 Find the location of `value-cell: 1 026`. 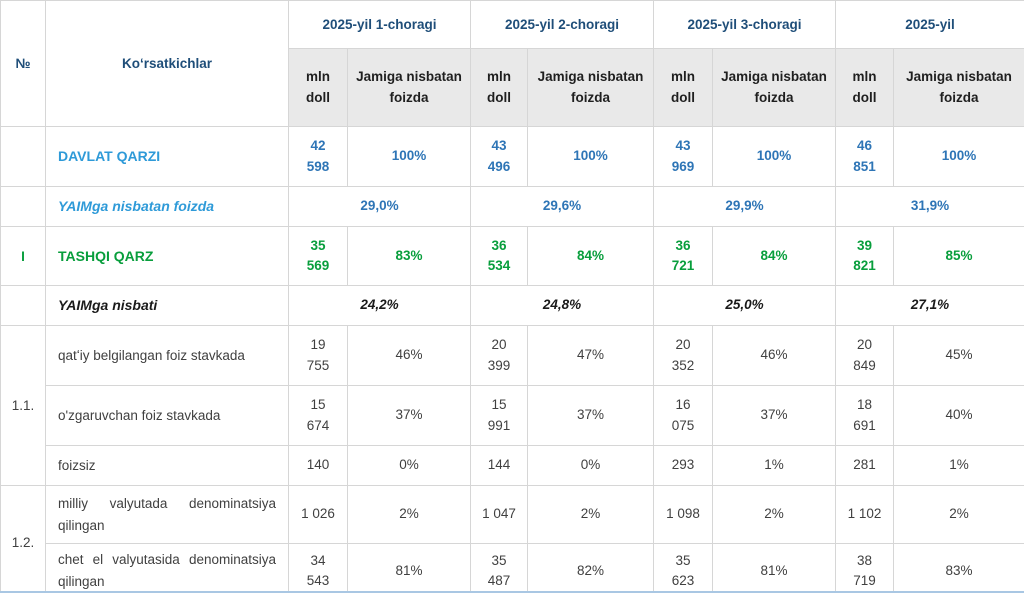

value-cell: 1 026 is located at coordinates (318, 514).